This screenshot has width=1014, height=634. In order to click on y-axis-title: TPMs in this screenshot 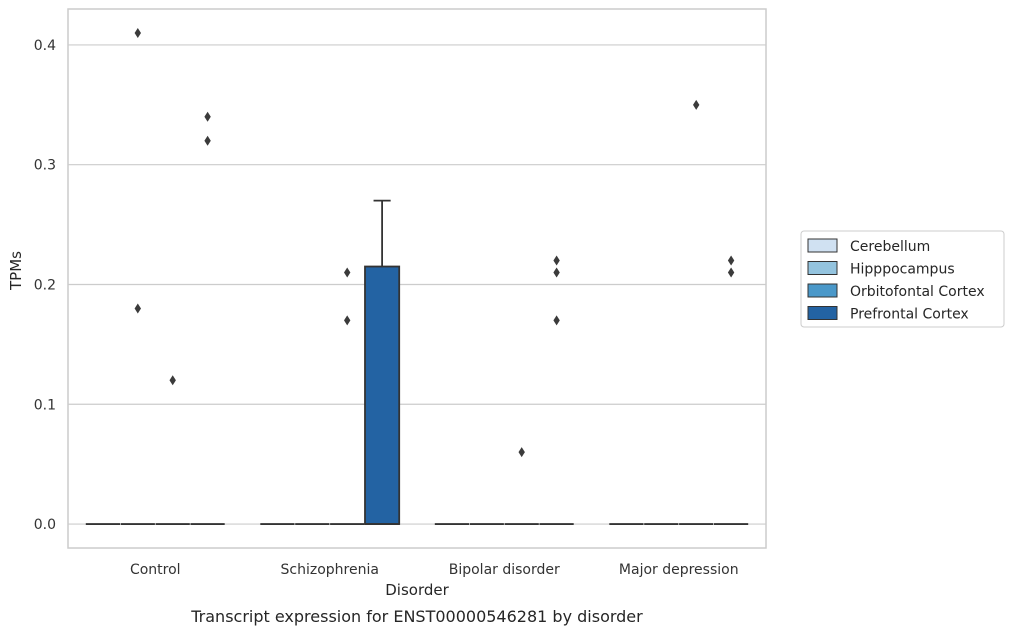, I will do `click(16, 271)`.